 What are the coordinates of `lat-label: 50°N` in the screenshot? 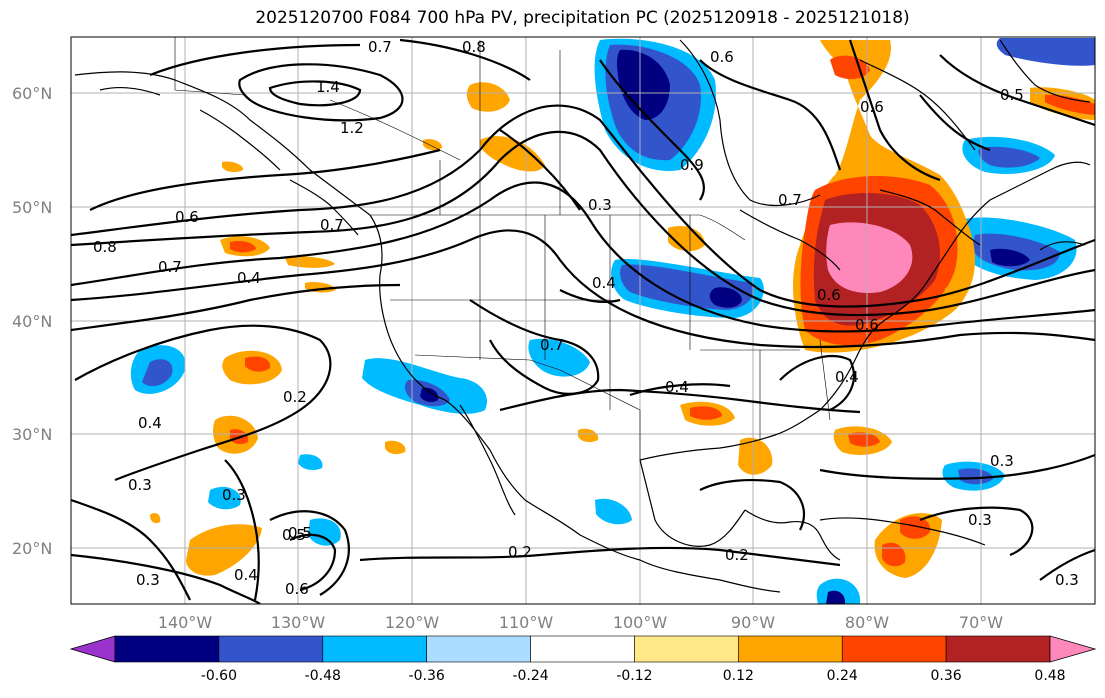 It's located at (32, 207).